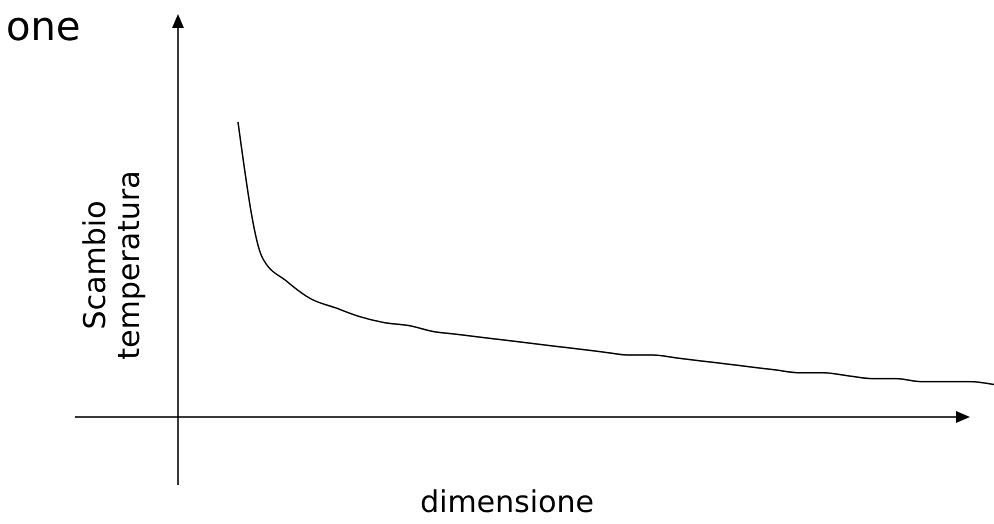 The image size is (994, 524). Describe the element at coordinates (507, 502) in the screenshot. I see `x-axis-title: dimensione` at that location.